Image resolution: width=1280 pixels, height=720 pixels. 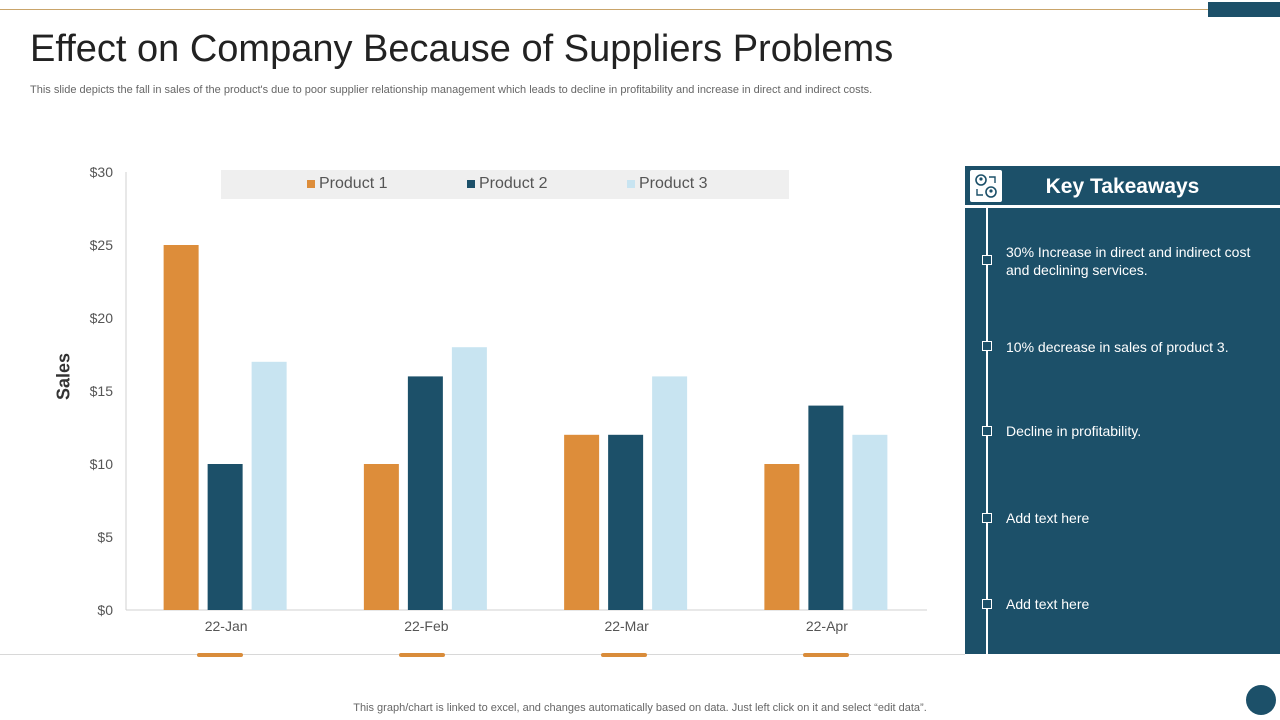 I want to click on x-tick-label: 22-Mar, so click(x=626, y=626).